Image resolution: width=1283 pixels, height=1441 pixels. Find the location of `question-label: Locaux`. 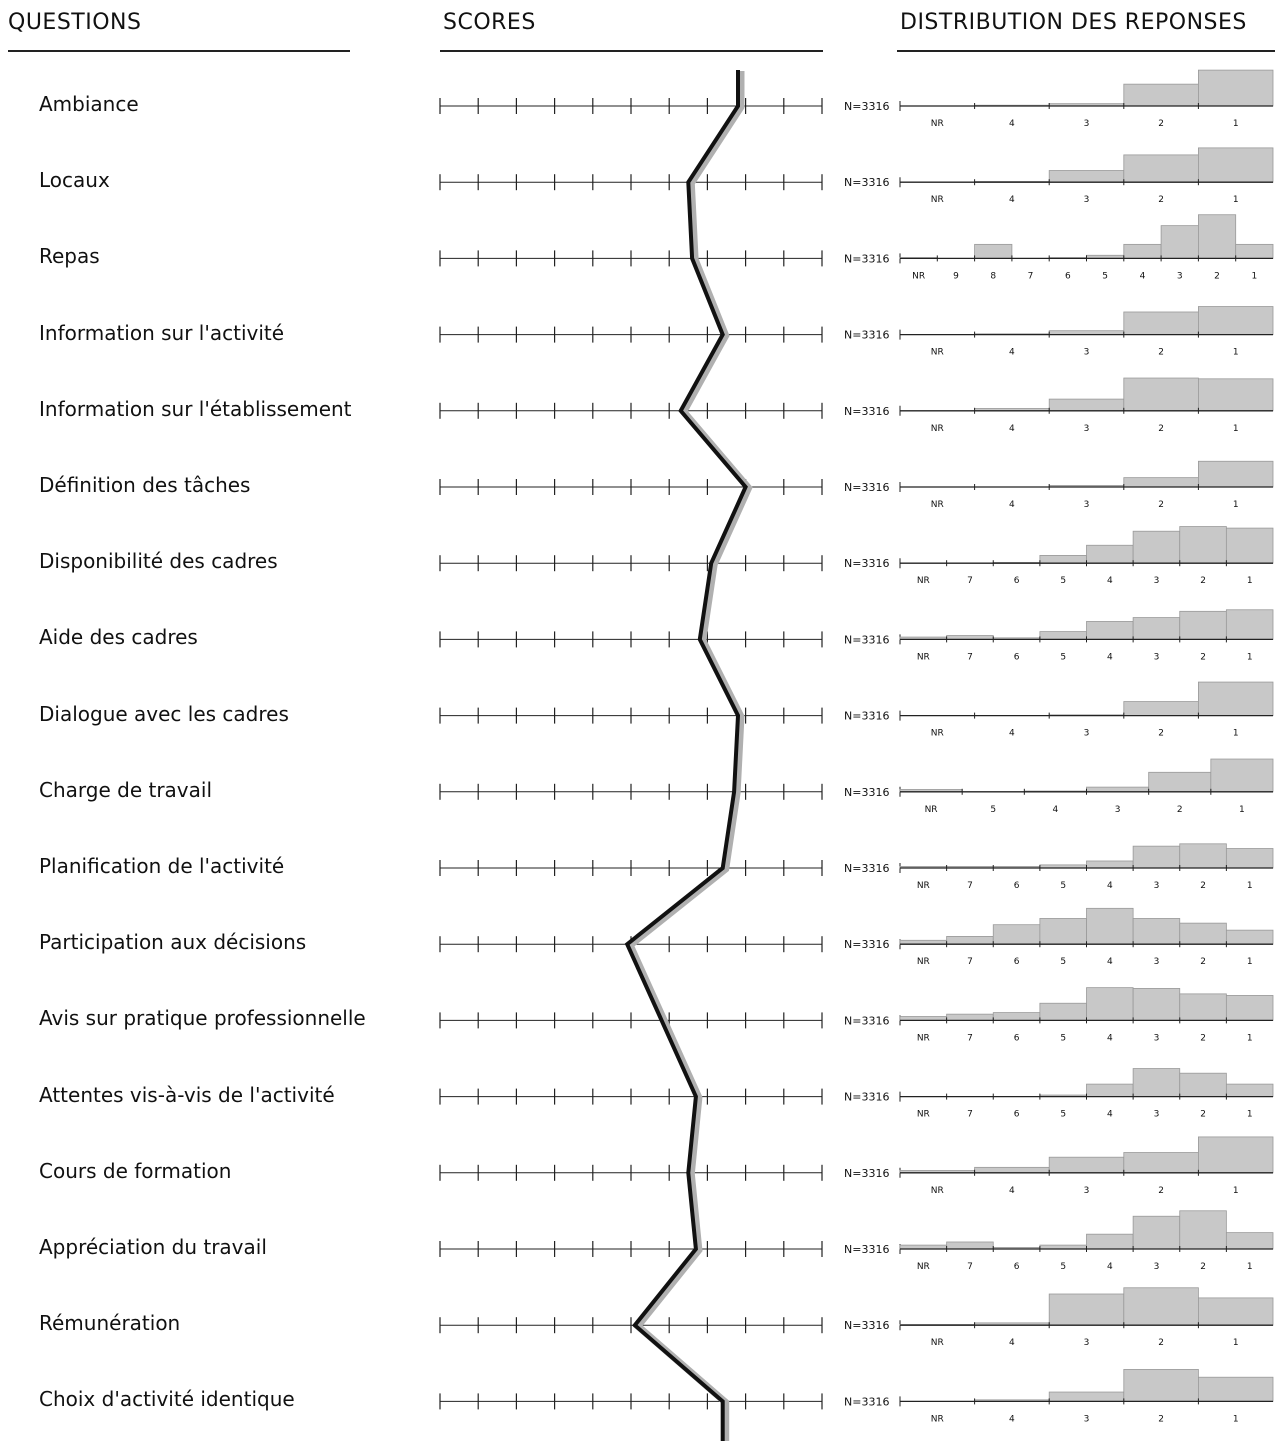

question-label: Locaux is located at coordinates (74, 180).